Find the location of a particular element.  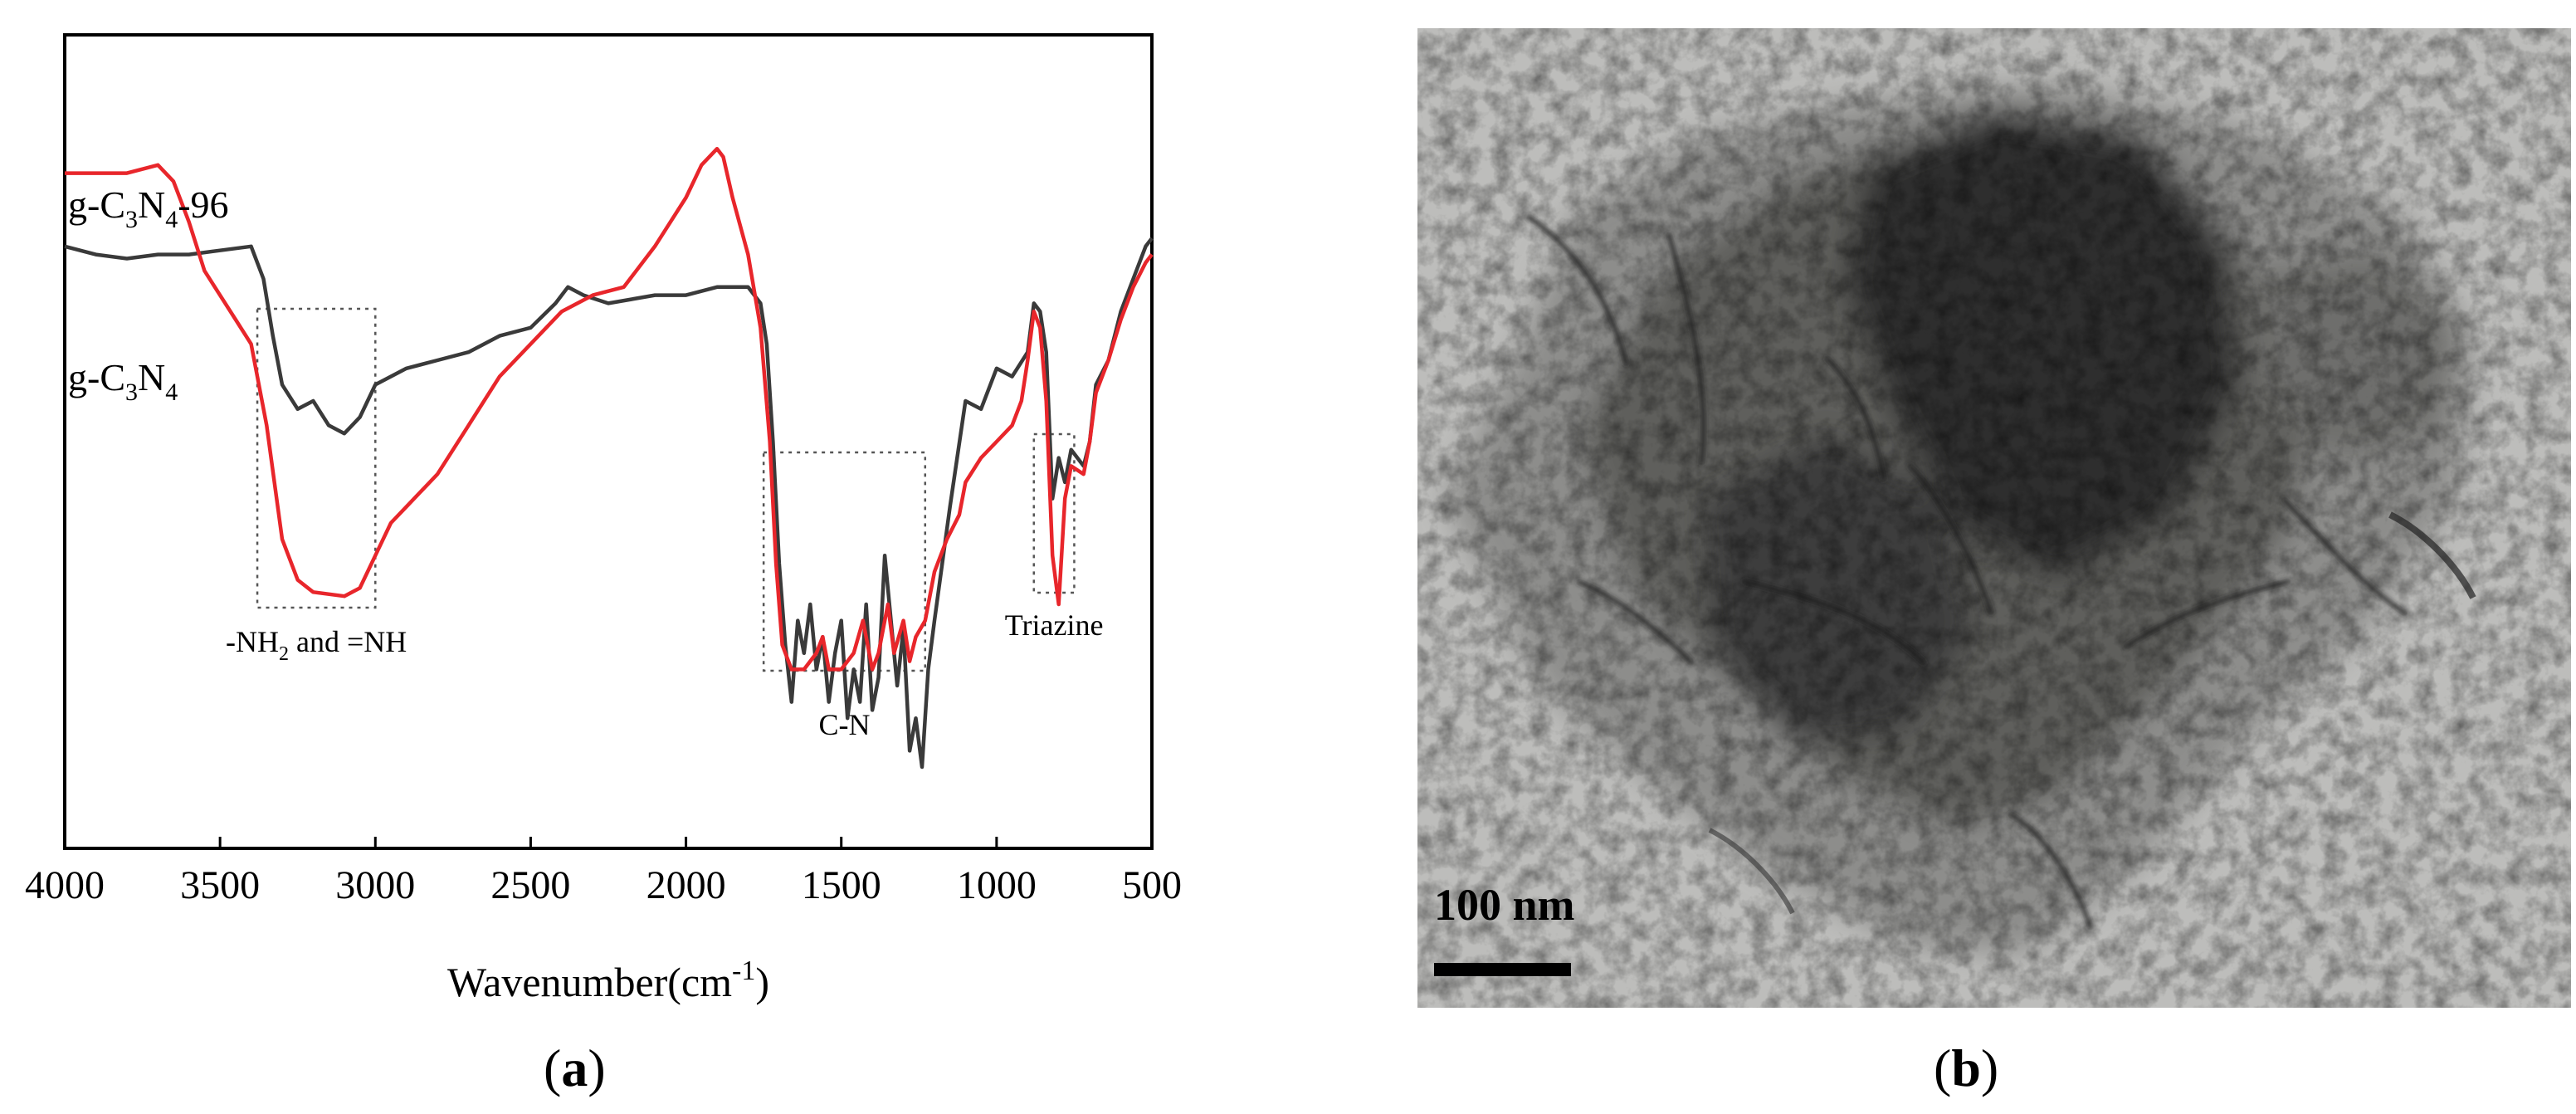

x-axis-ticks is located at coordinates (608, 843).